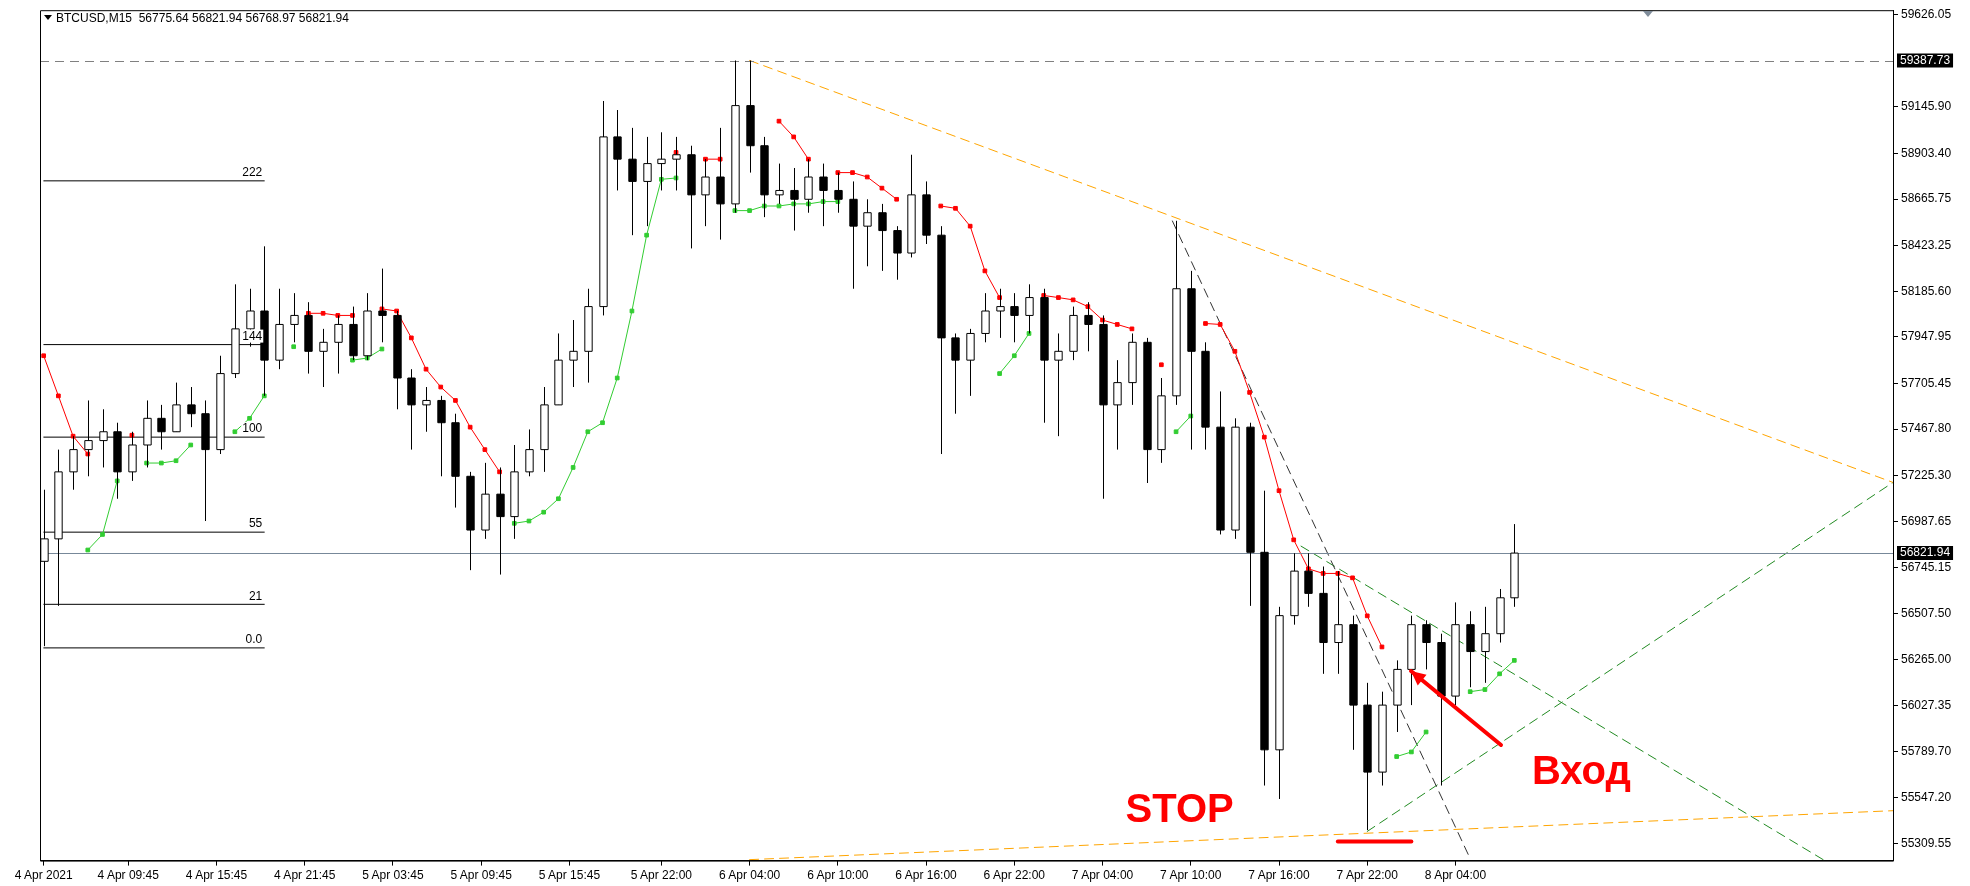  I want to click on ref-line-label: 56821.94, so click(1925, 552).